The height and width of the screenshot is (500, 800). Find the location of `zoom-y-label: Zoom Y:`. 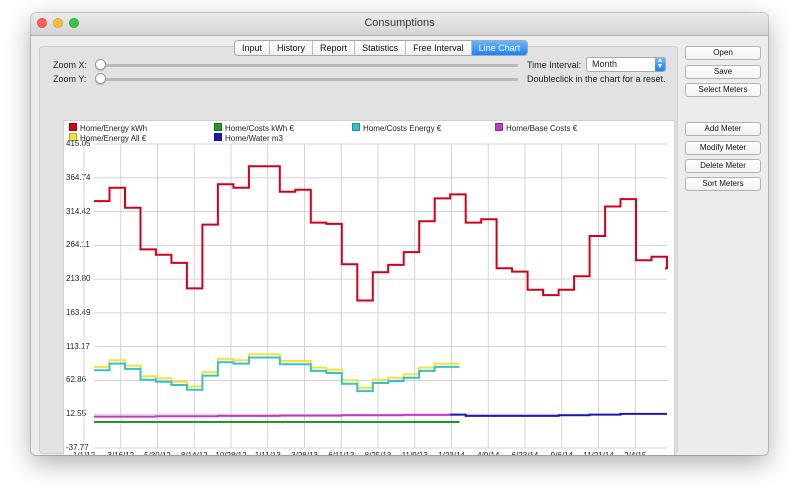

zoom-y-label: Zoom Y: is located at coordinates (70, 79).